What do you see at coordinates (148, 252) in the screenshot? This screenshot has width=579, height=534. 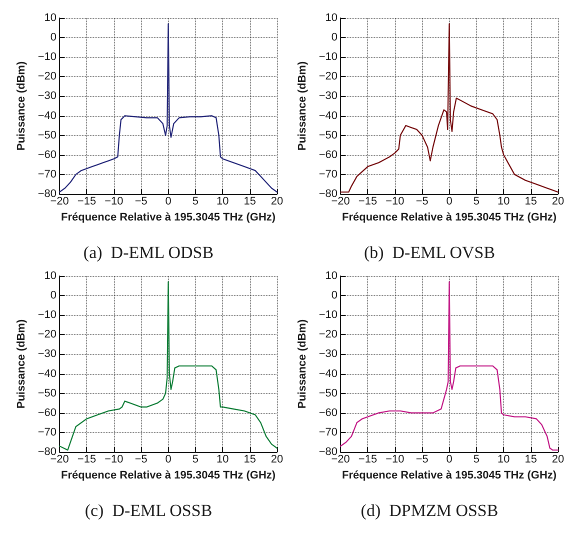 I see `text: (a) D-EML ODSB` at bounding box center [148, 252].